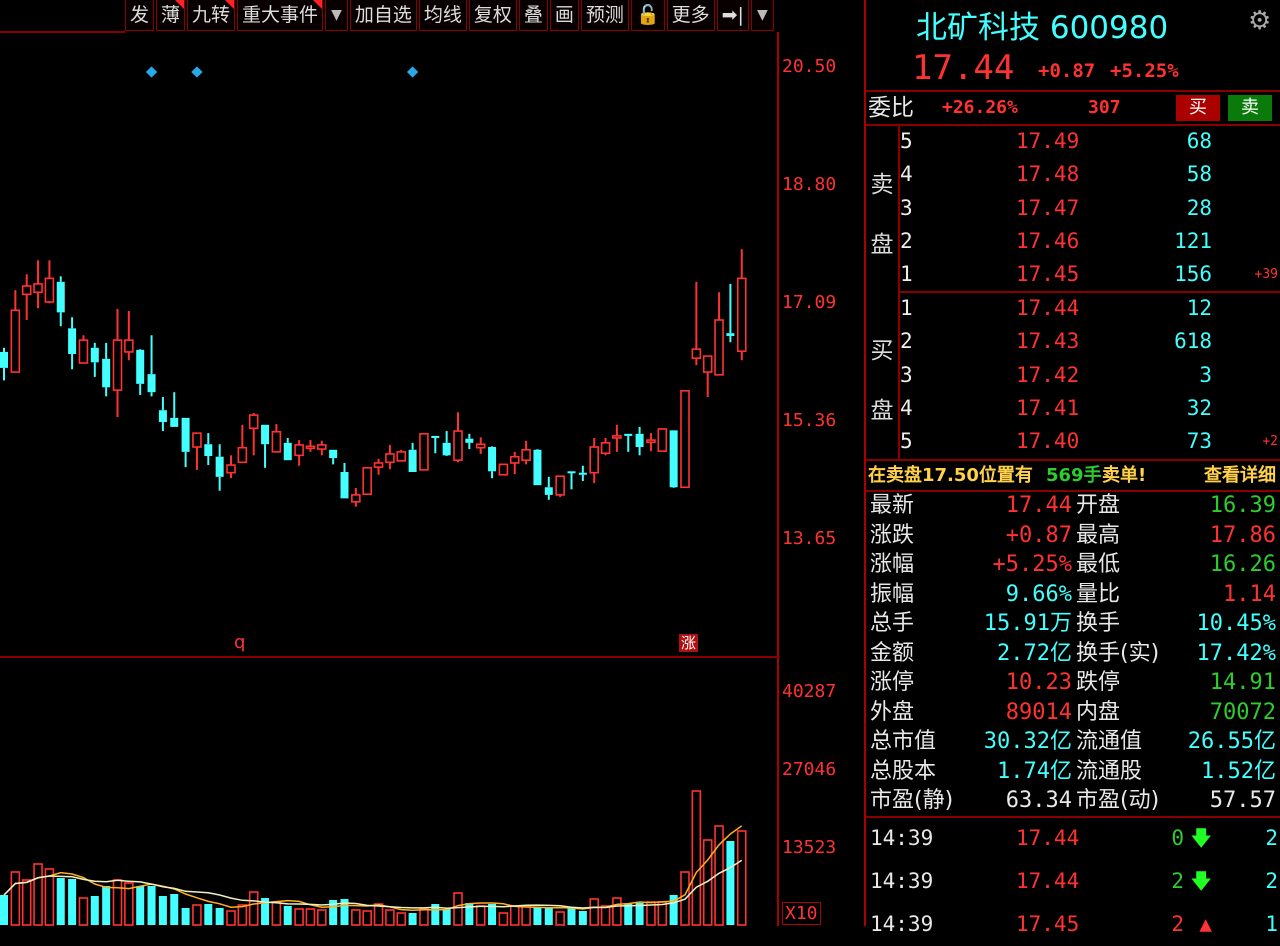  I want to click on buy-level-row: 4 17.41 32, so click(1090, 408).